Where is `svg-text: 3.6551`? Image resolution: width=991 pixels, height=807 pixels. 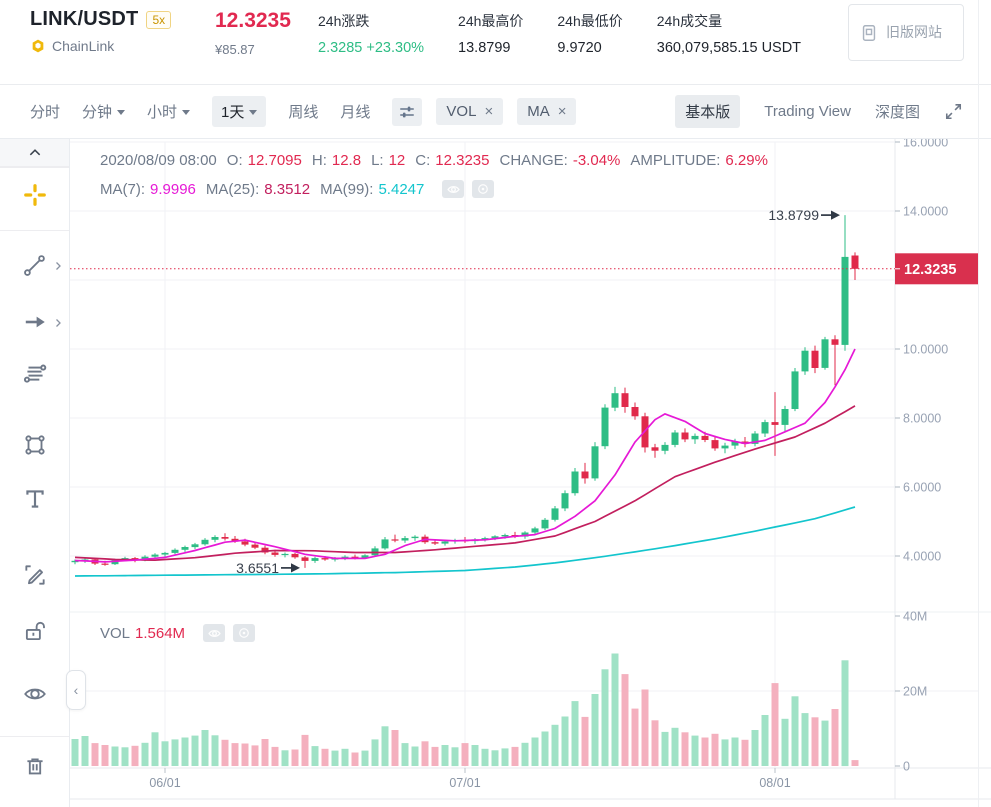 svg-text: 3.6551 is located at coordinates (257, 568).